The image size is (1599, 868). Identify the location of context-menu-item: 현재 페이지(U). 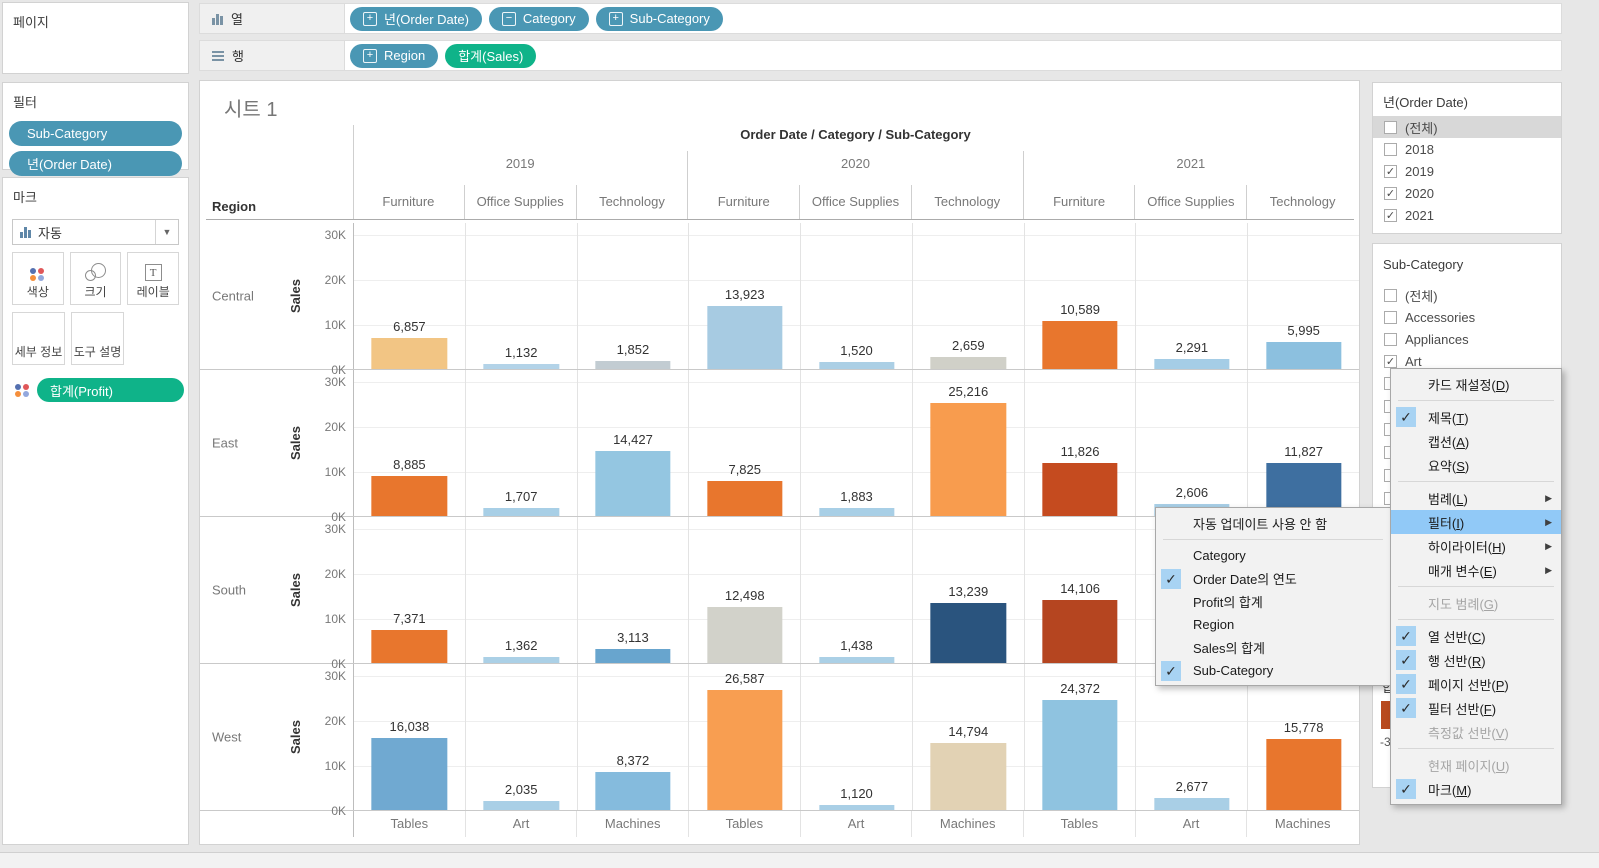
(1476, 765).